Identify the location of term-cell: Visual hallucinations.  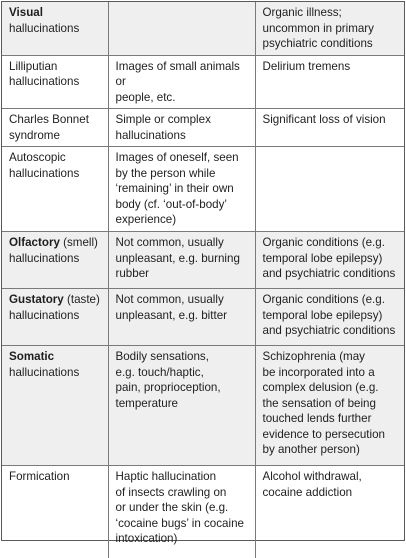
(55, 29).